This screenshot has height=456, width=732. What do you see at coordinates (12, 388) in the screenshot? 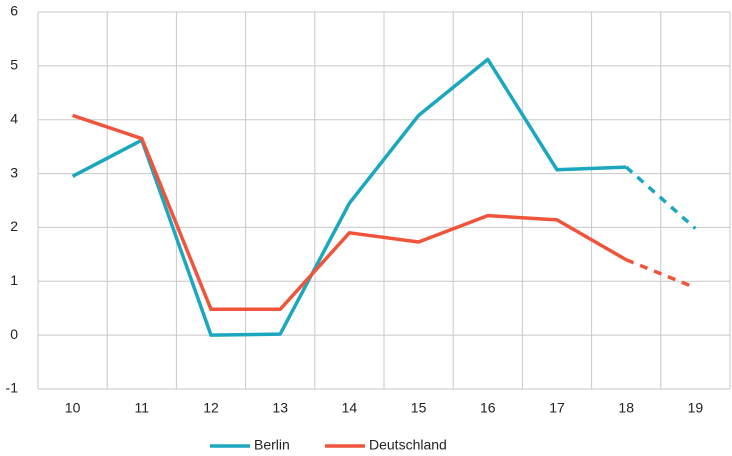
I see `y-tick-label: -1` at bounding box center [12, 388].